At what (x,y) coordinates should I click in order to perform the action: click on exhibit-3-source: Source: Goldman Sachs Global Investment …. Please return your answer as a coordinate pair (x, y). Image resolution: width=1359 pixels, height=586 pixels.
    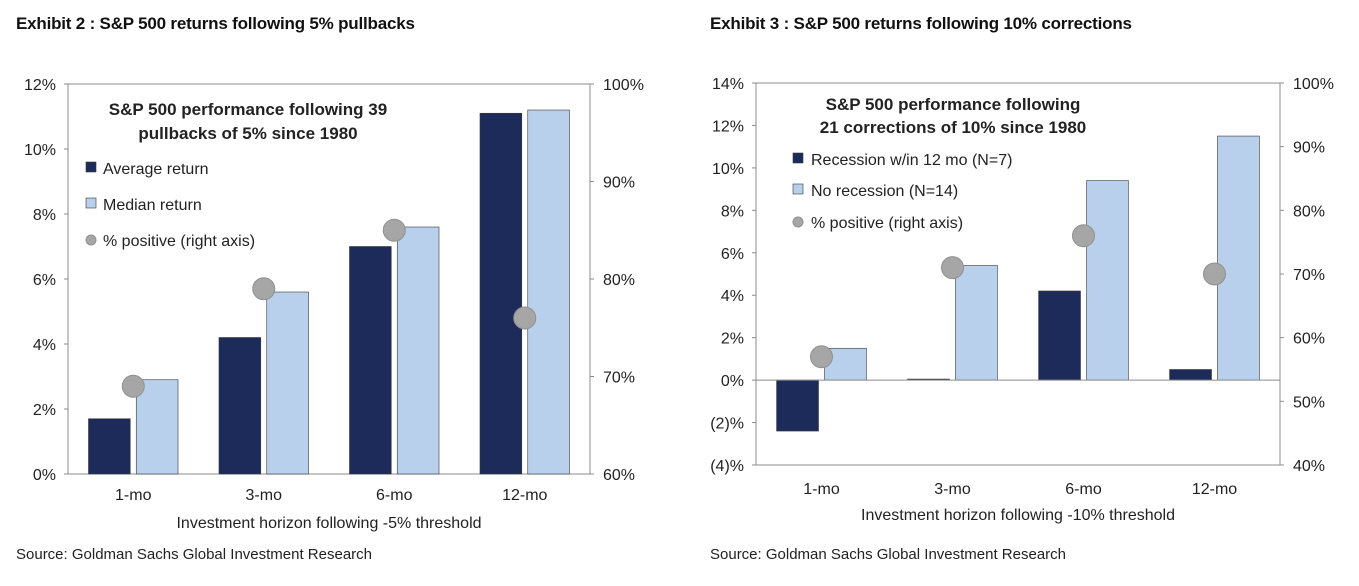
    Looking at the image, I should click on (888, 554).